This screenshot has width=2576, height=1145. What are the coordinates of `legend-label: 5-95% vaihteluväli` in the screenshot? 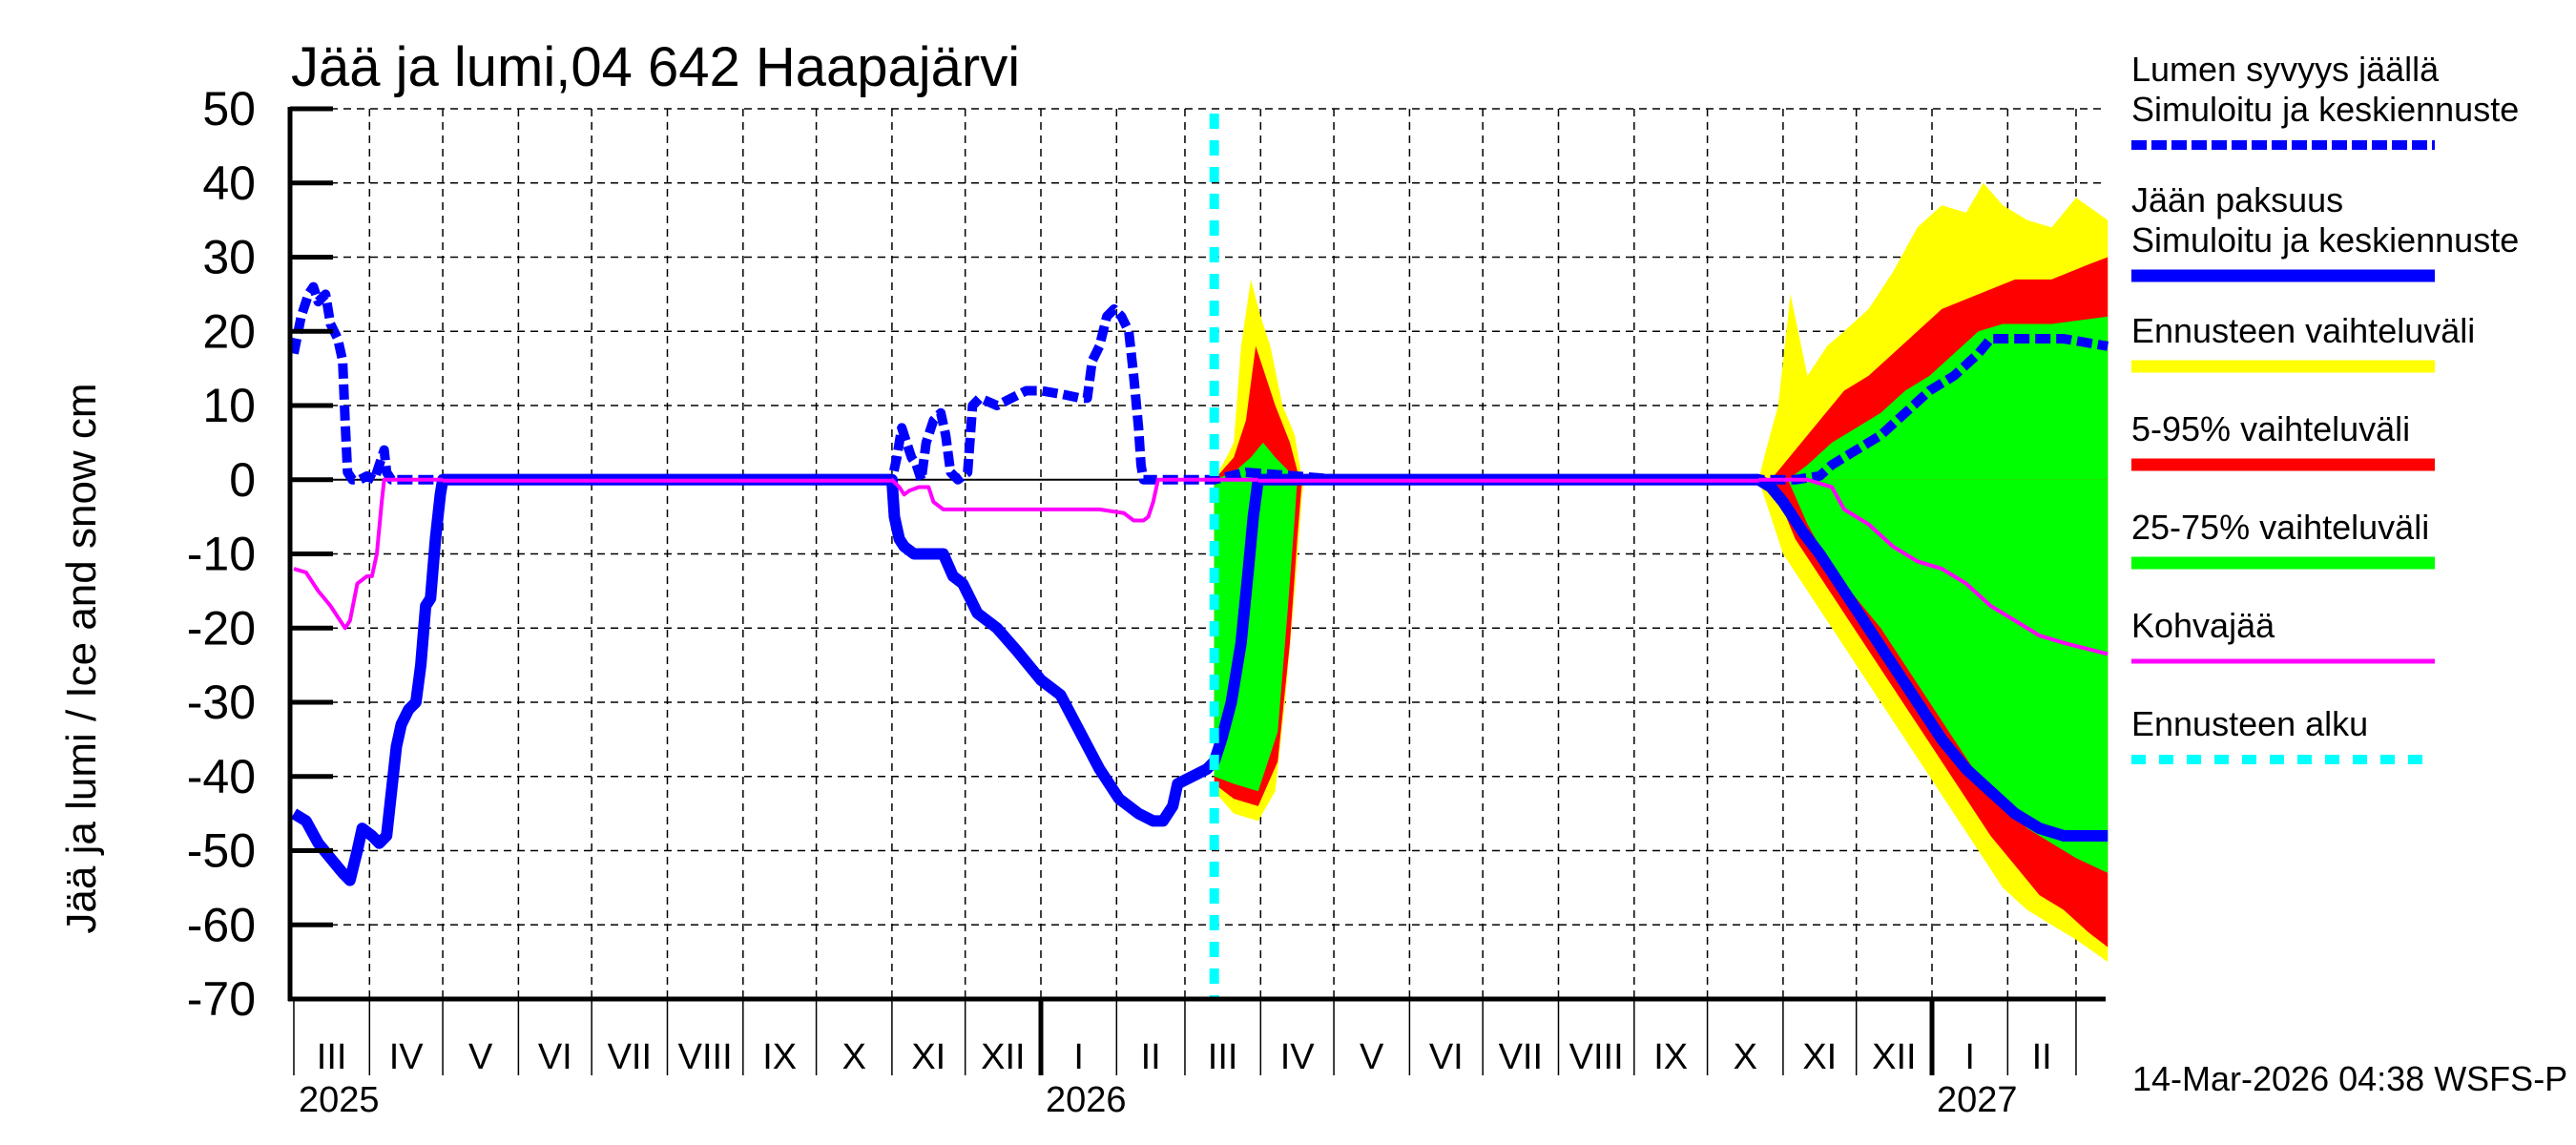 It's located at (2270, 429).